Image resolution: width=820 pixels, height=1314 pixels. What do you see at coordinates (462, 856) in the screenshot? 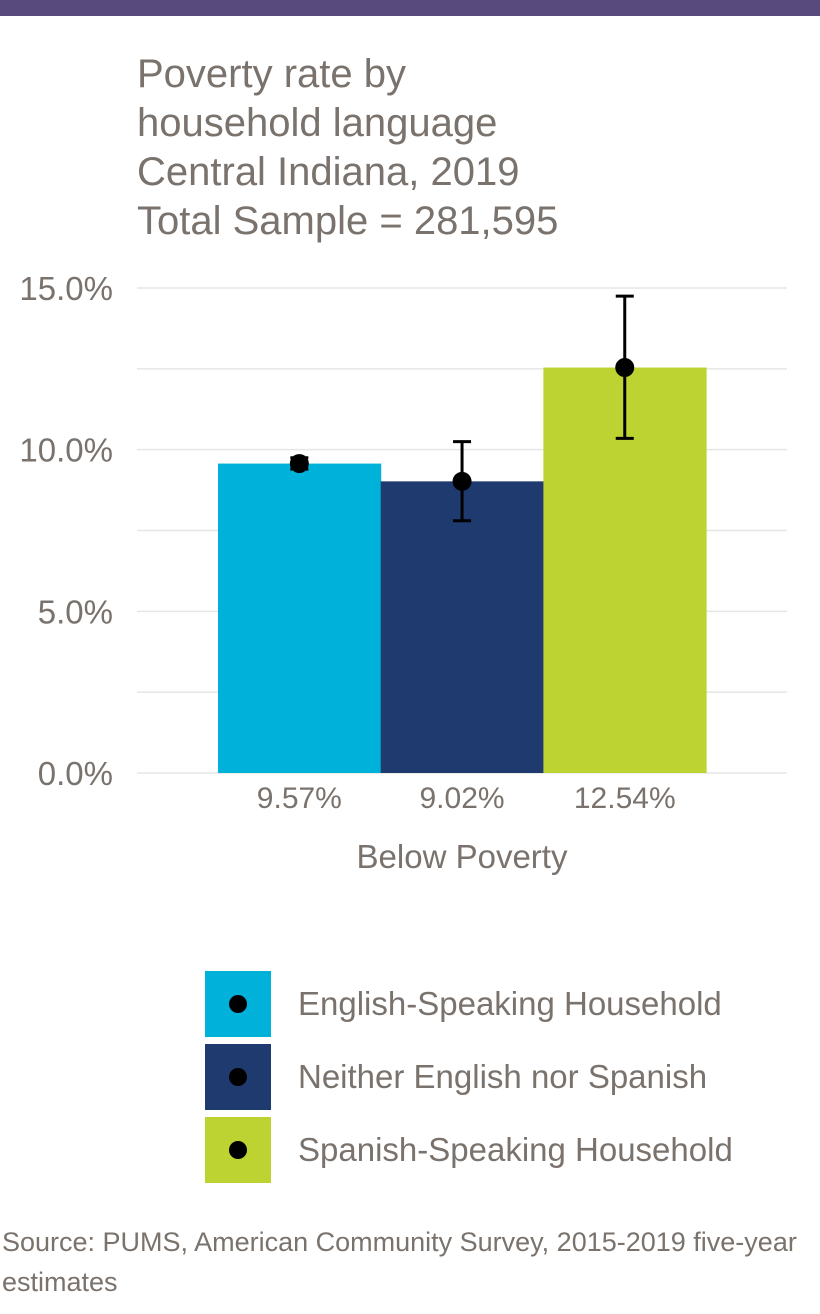
I see `x-axis-label: Below Poverty` at bounding box center [462, 856].